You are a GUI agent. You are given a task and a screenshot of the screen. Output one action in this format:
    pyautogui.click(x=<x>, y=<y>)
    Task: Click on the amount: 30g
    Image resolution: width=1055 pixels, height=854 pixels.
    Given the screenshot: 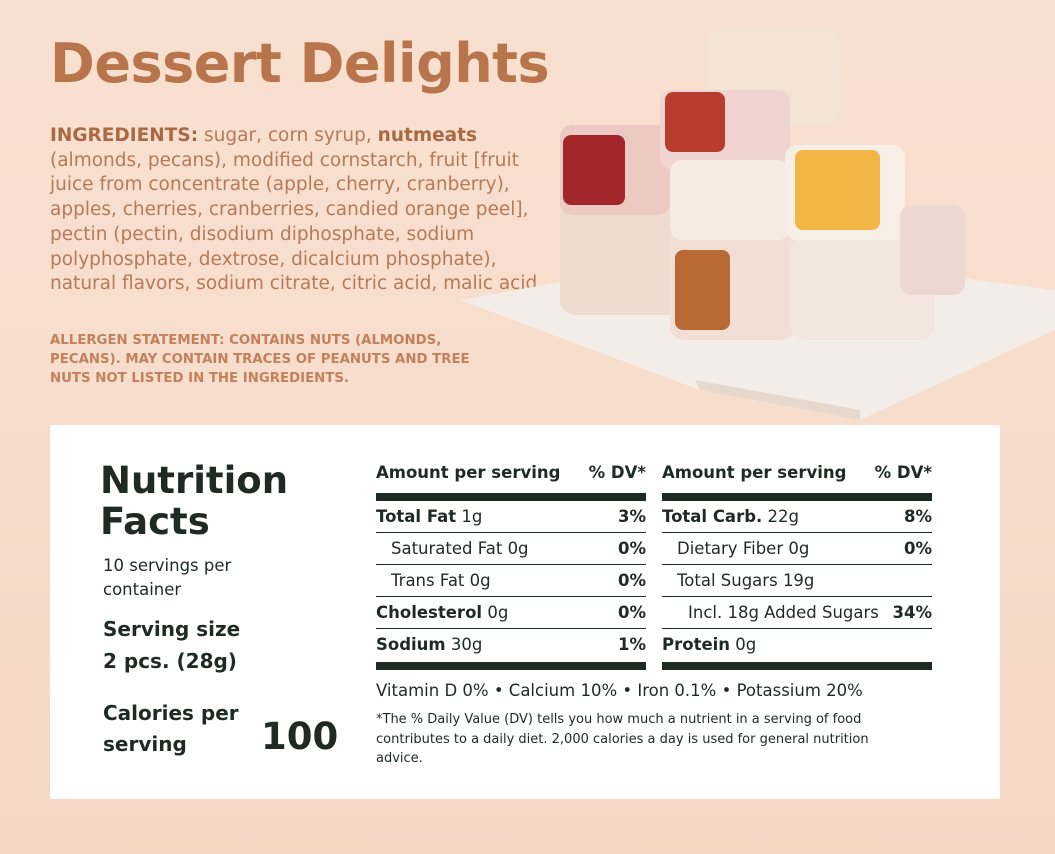 What is the action you would take?
    pyautogui.click(x=466, y=644)
    